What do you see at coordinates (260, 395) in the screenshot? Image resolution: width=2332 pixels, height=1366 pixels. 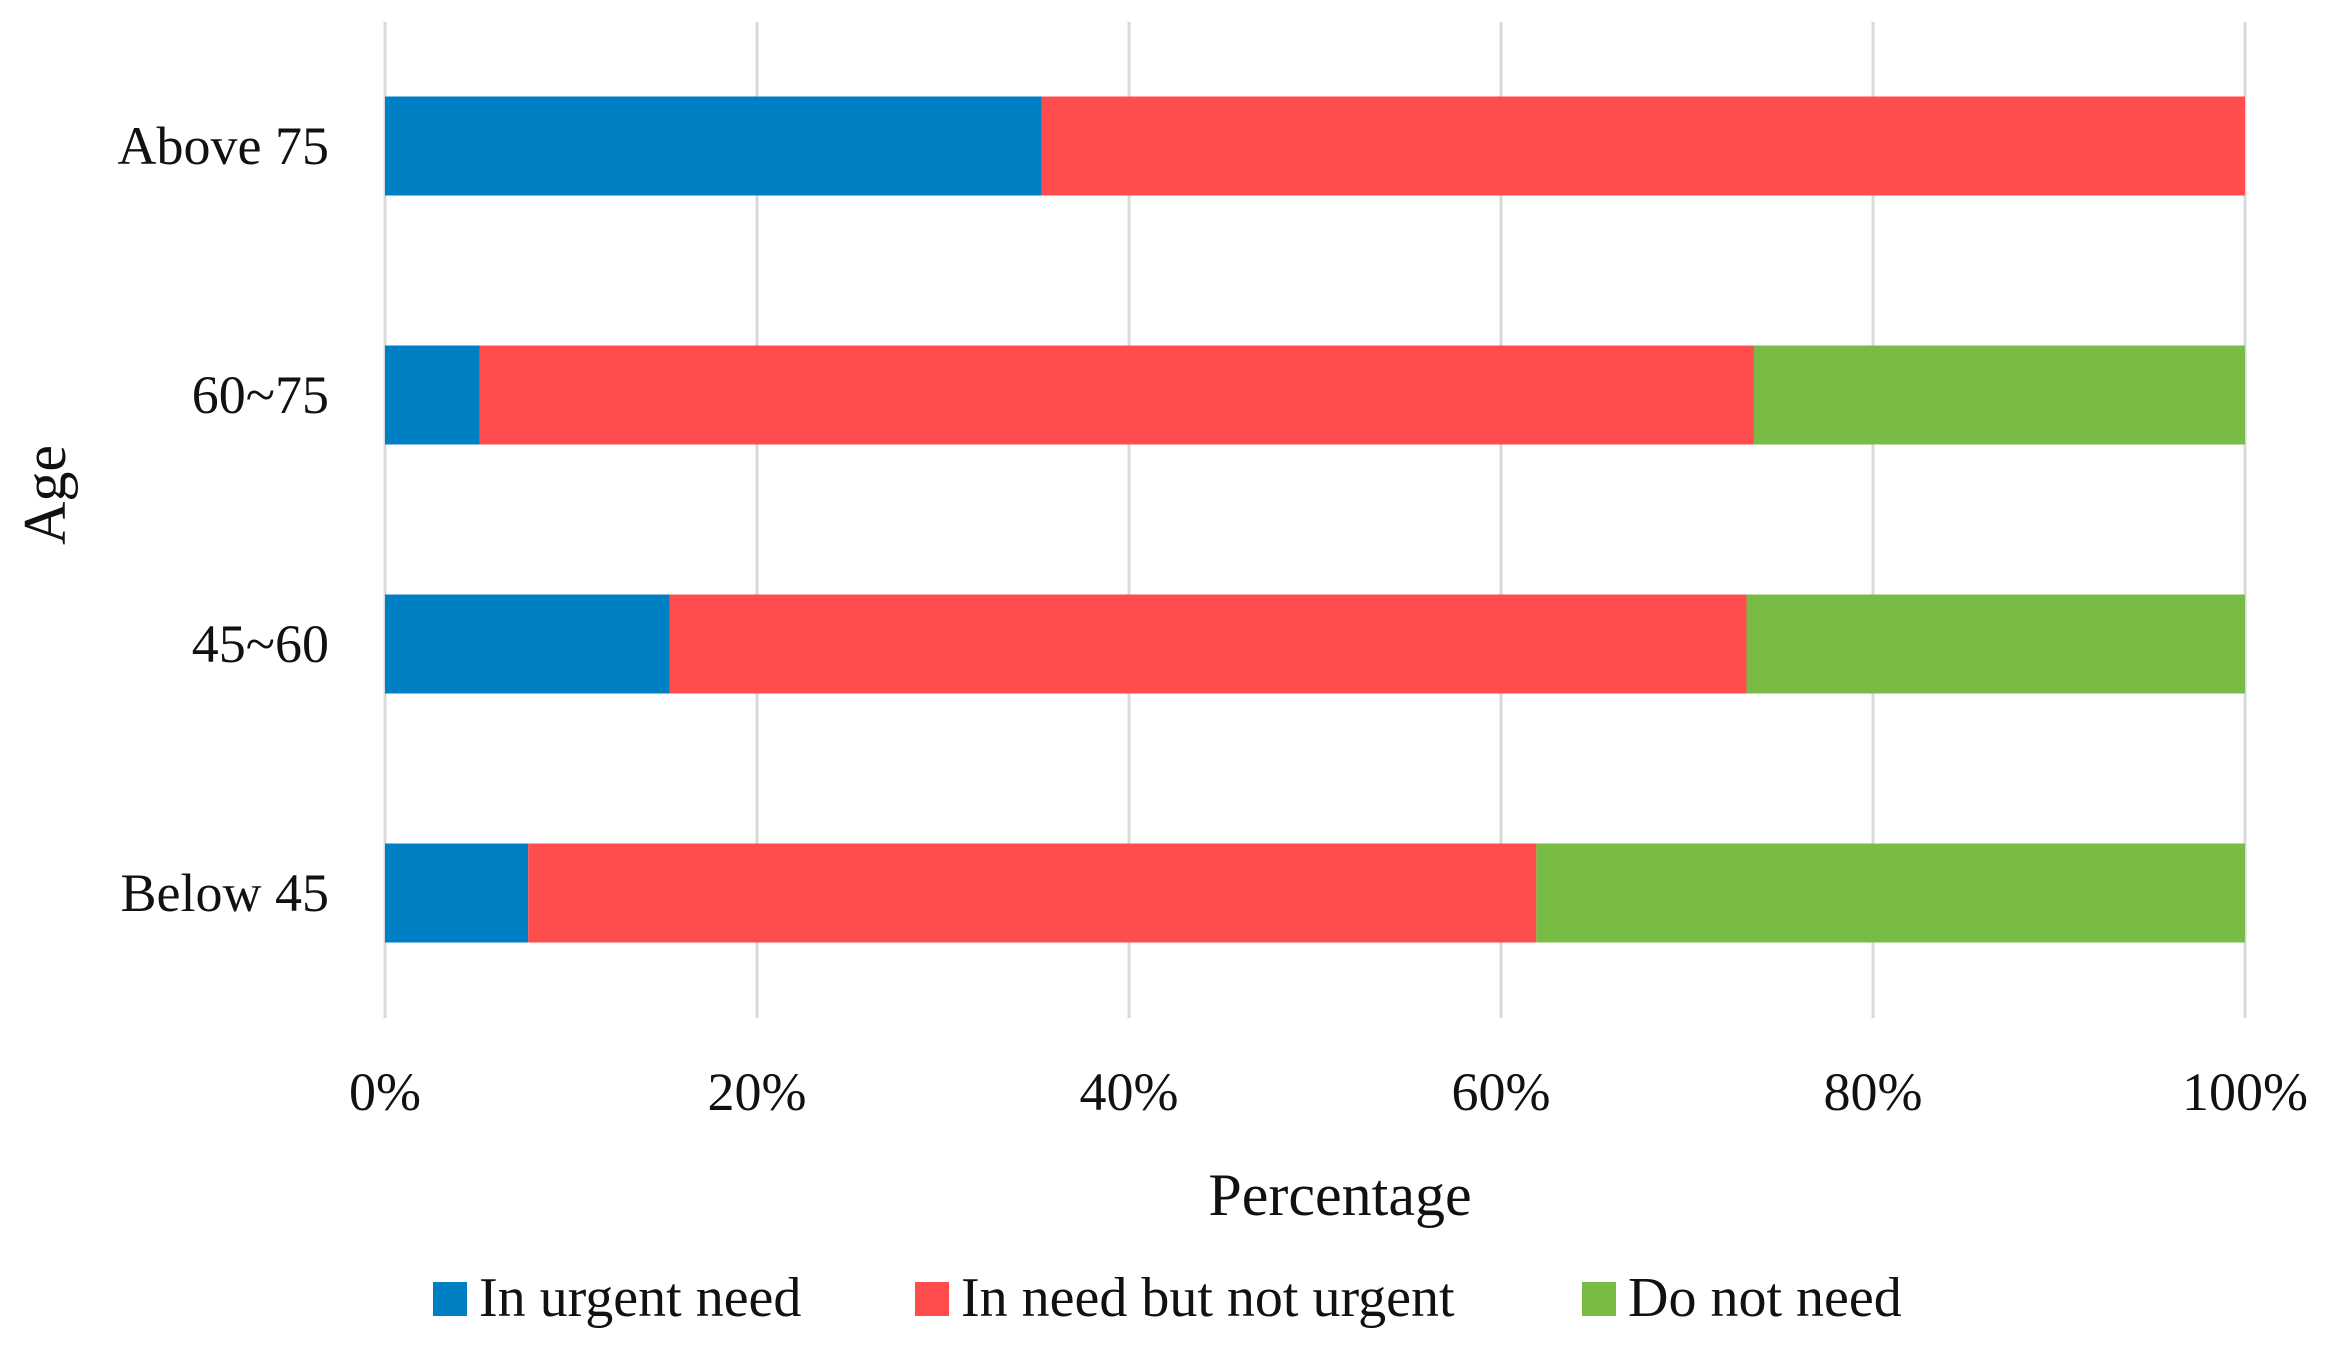 I see `y-tick-label-1: 60~75` at bounding box center [260, 395].